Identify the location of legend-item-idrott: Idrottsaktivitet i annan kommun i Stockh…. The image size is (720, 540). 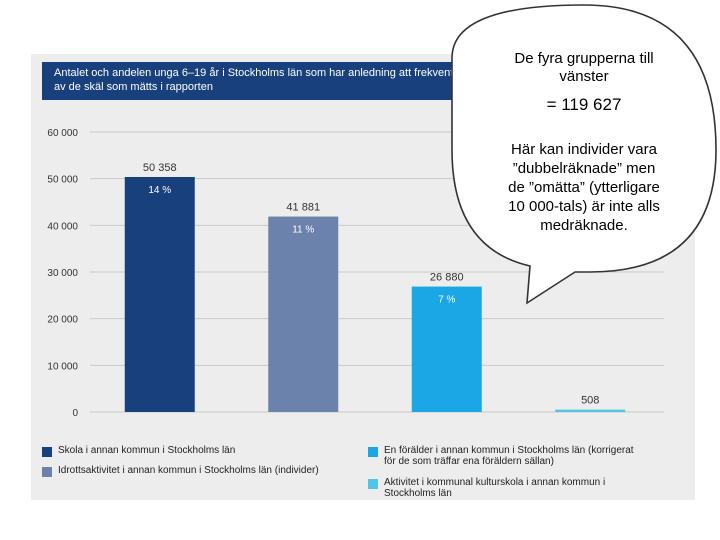
(180, 471).